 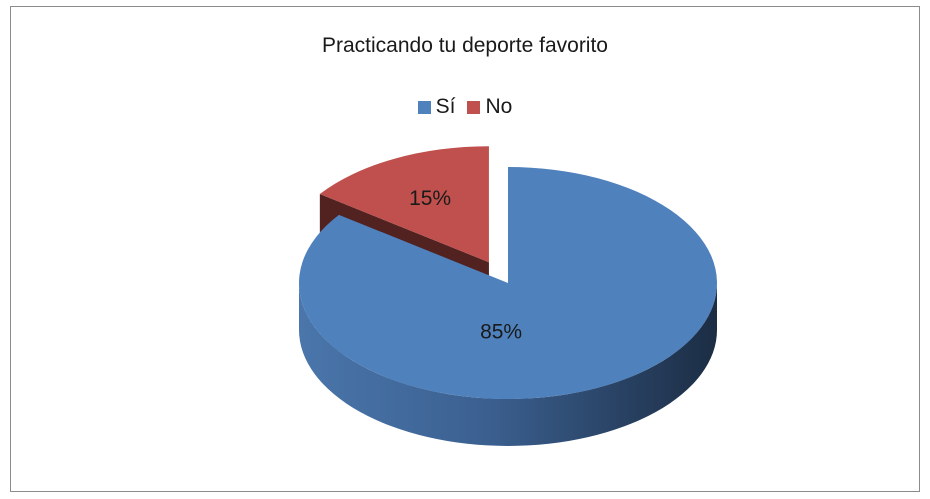 I want to click on legend-label-no: No, so click(x=499, y=106).